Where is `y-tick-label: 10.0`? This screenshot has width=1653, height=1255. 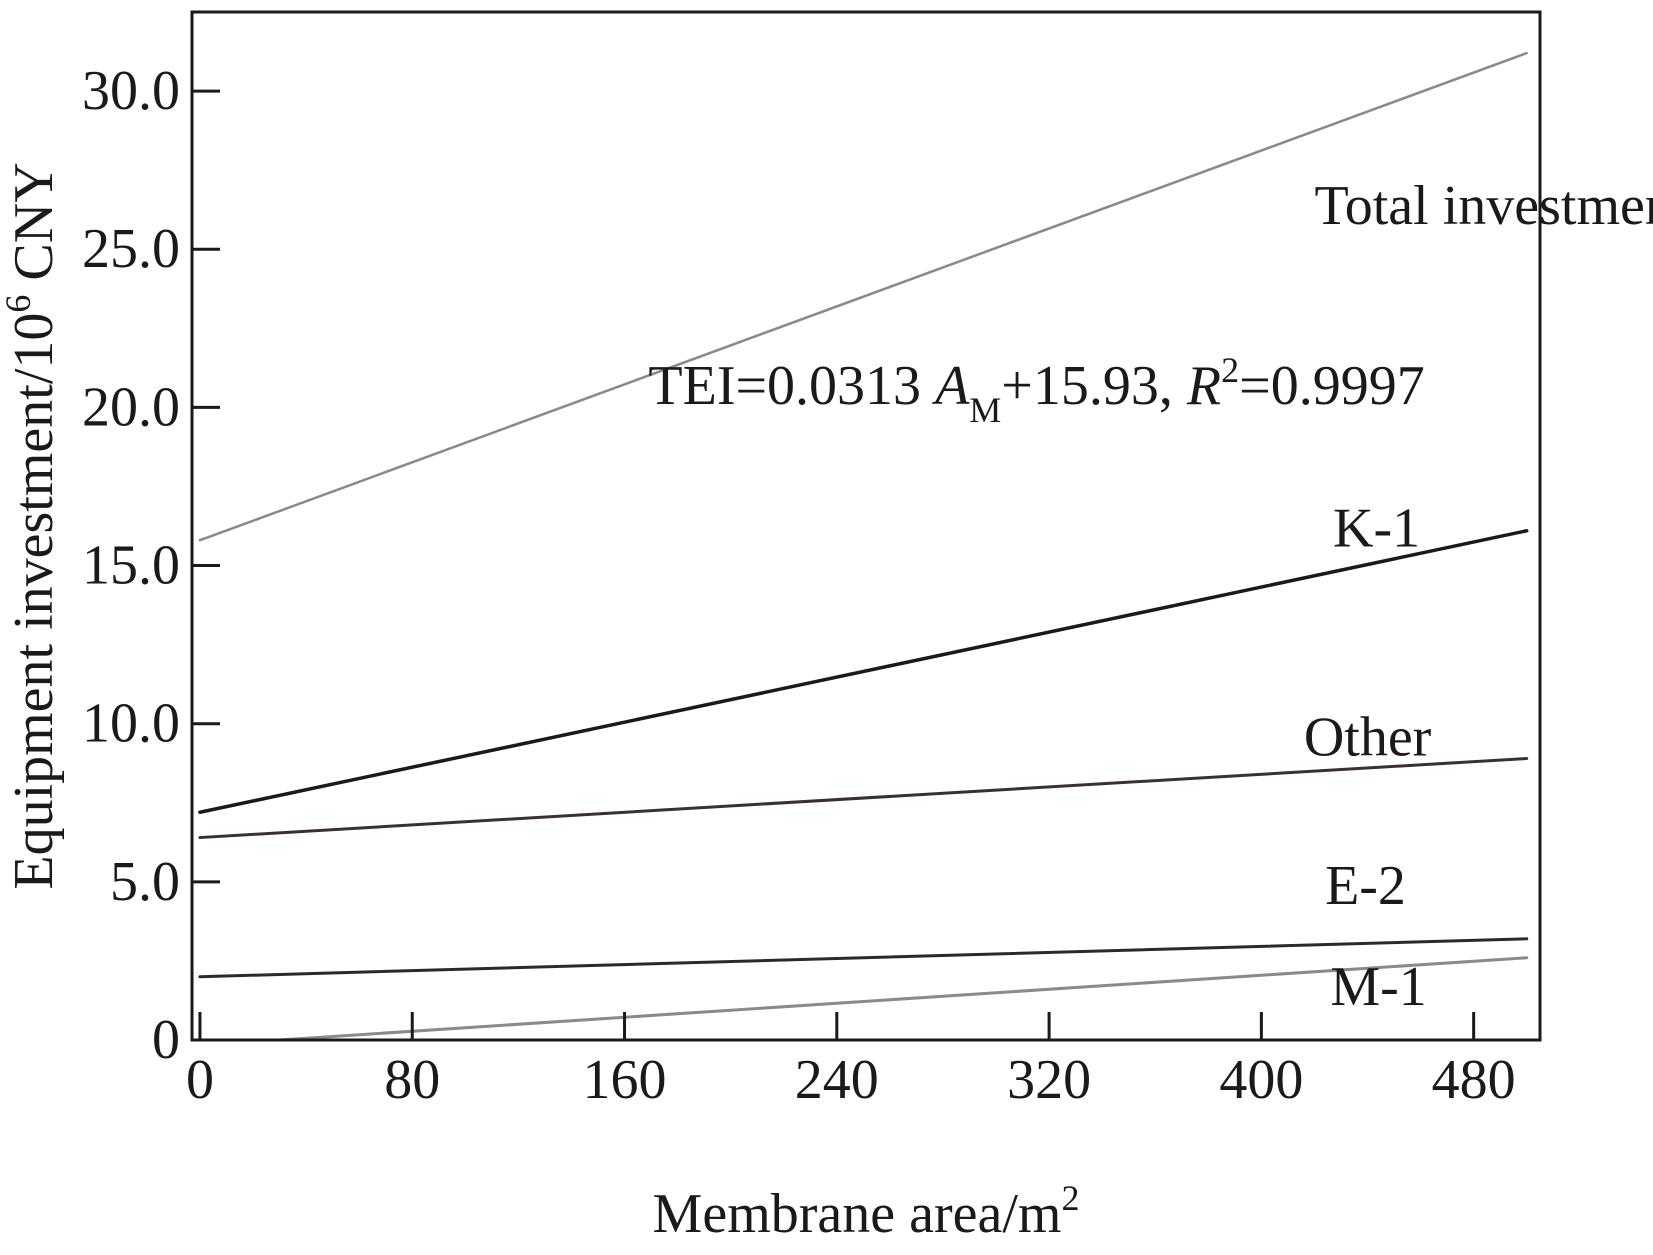 y-tick-label: 10.0 is located at coordinates (131, 724).